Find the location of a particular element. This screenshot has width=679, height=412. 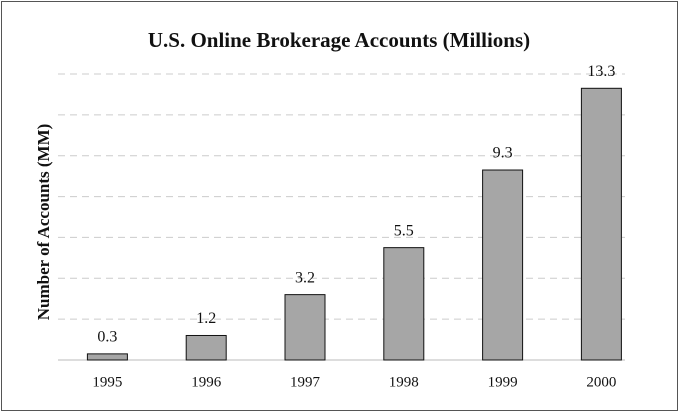

x-tick-label: 1996 is located at coordinates (206, 382).